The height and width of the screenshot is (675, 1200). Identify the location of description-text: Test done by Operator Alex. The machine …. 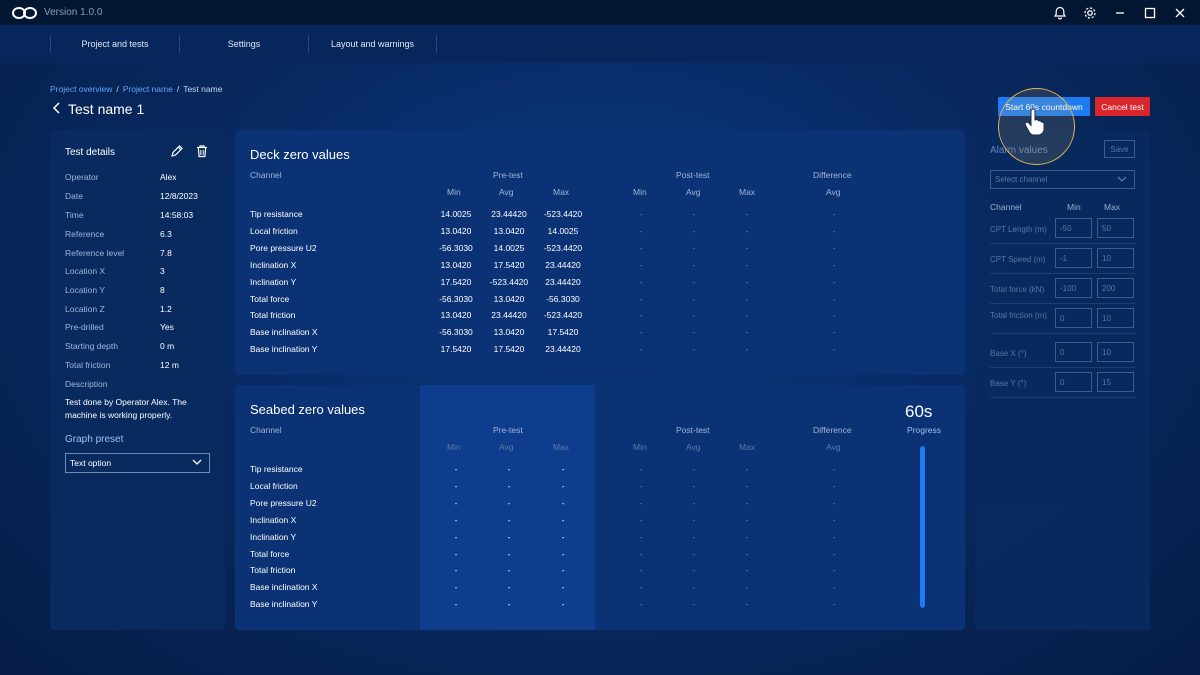
(126, 408).